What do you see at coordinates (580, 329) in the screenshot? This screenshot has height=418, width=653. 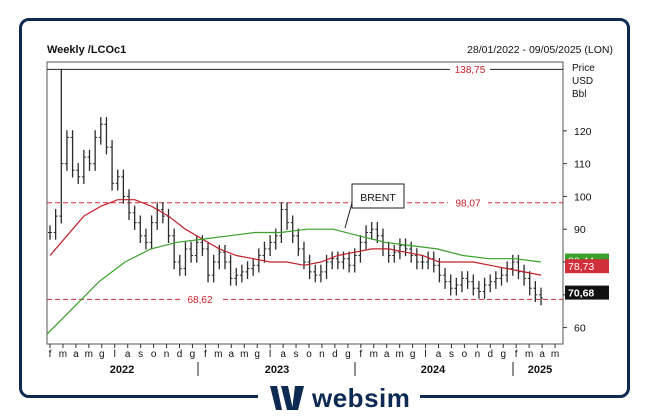 I see `y-tick-label: 60` at bounding box center [580, 329].